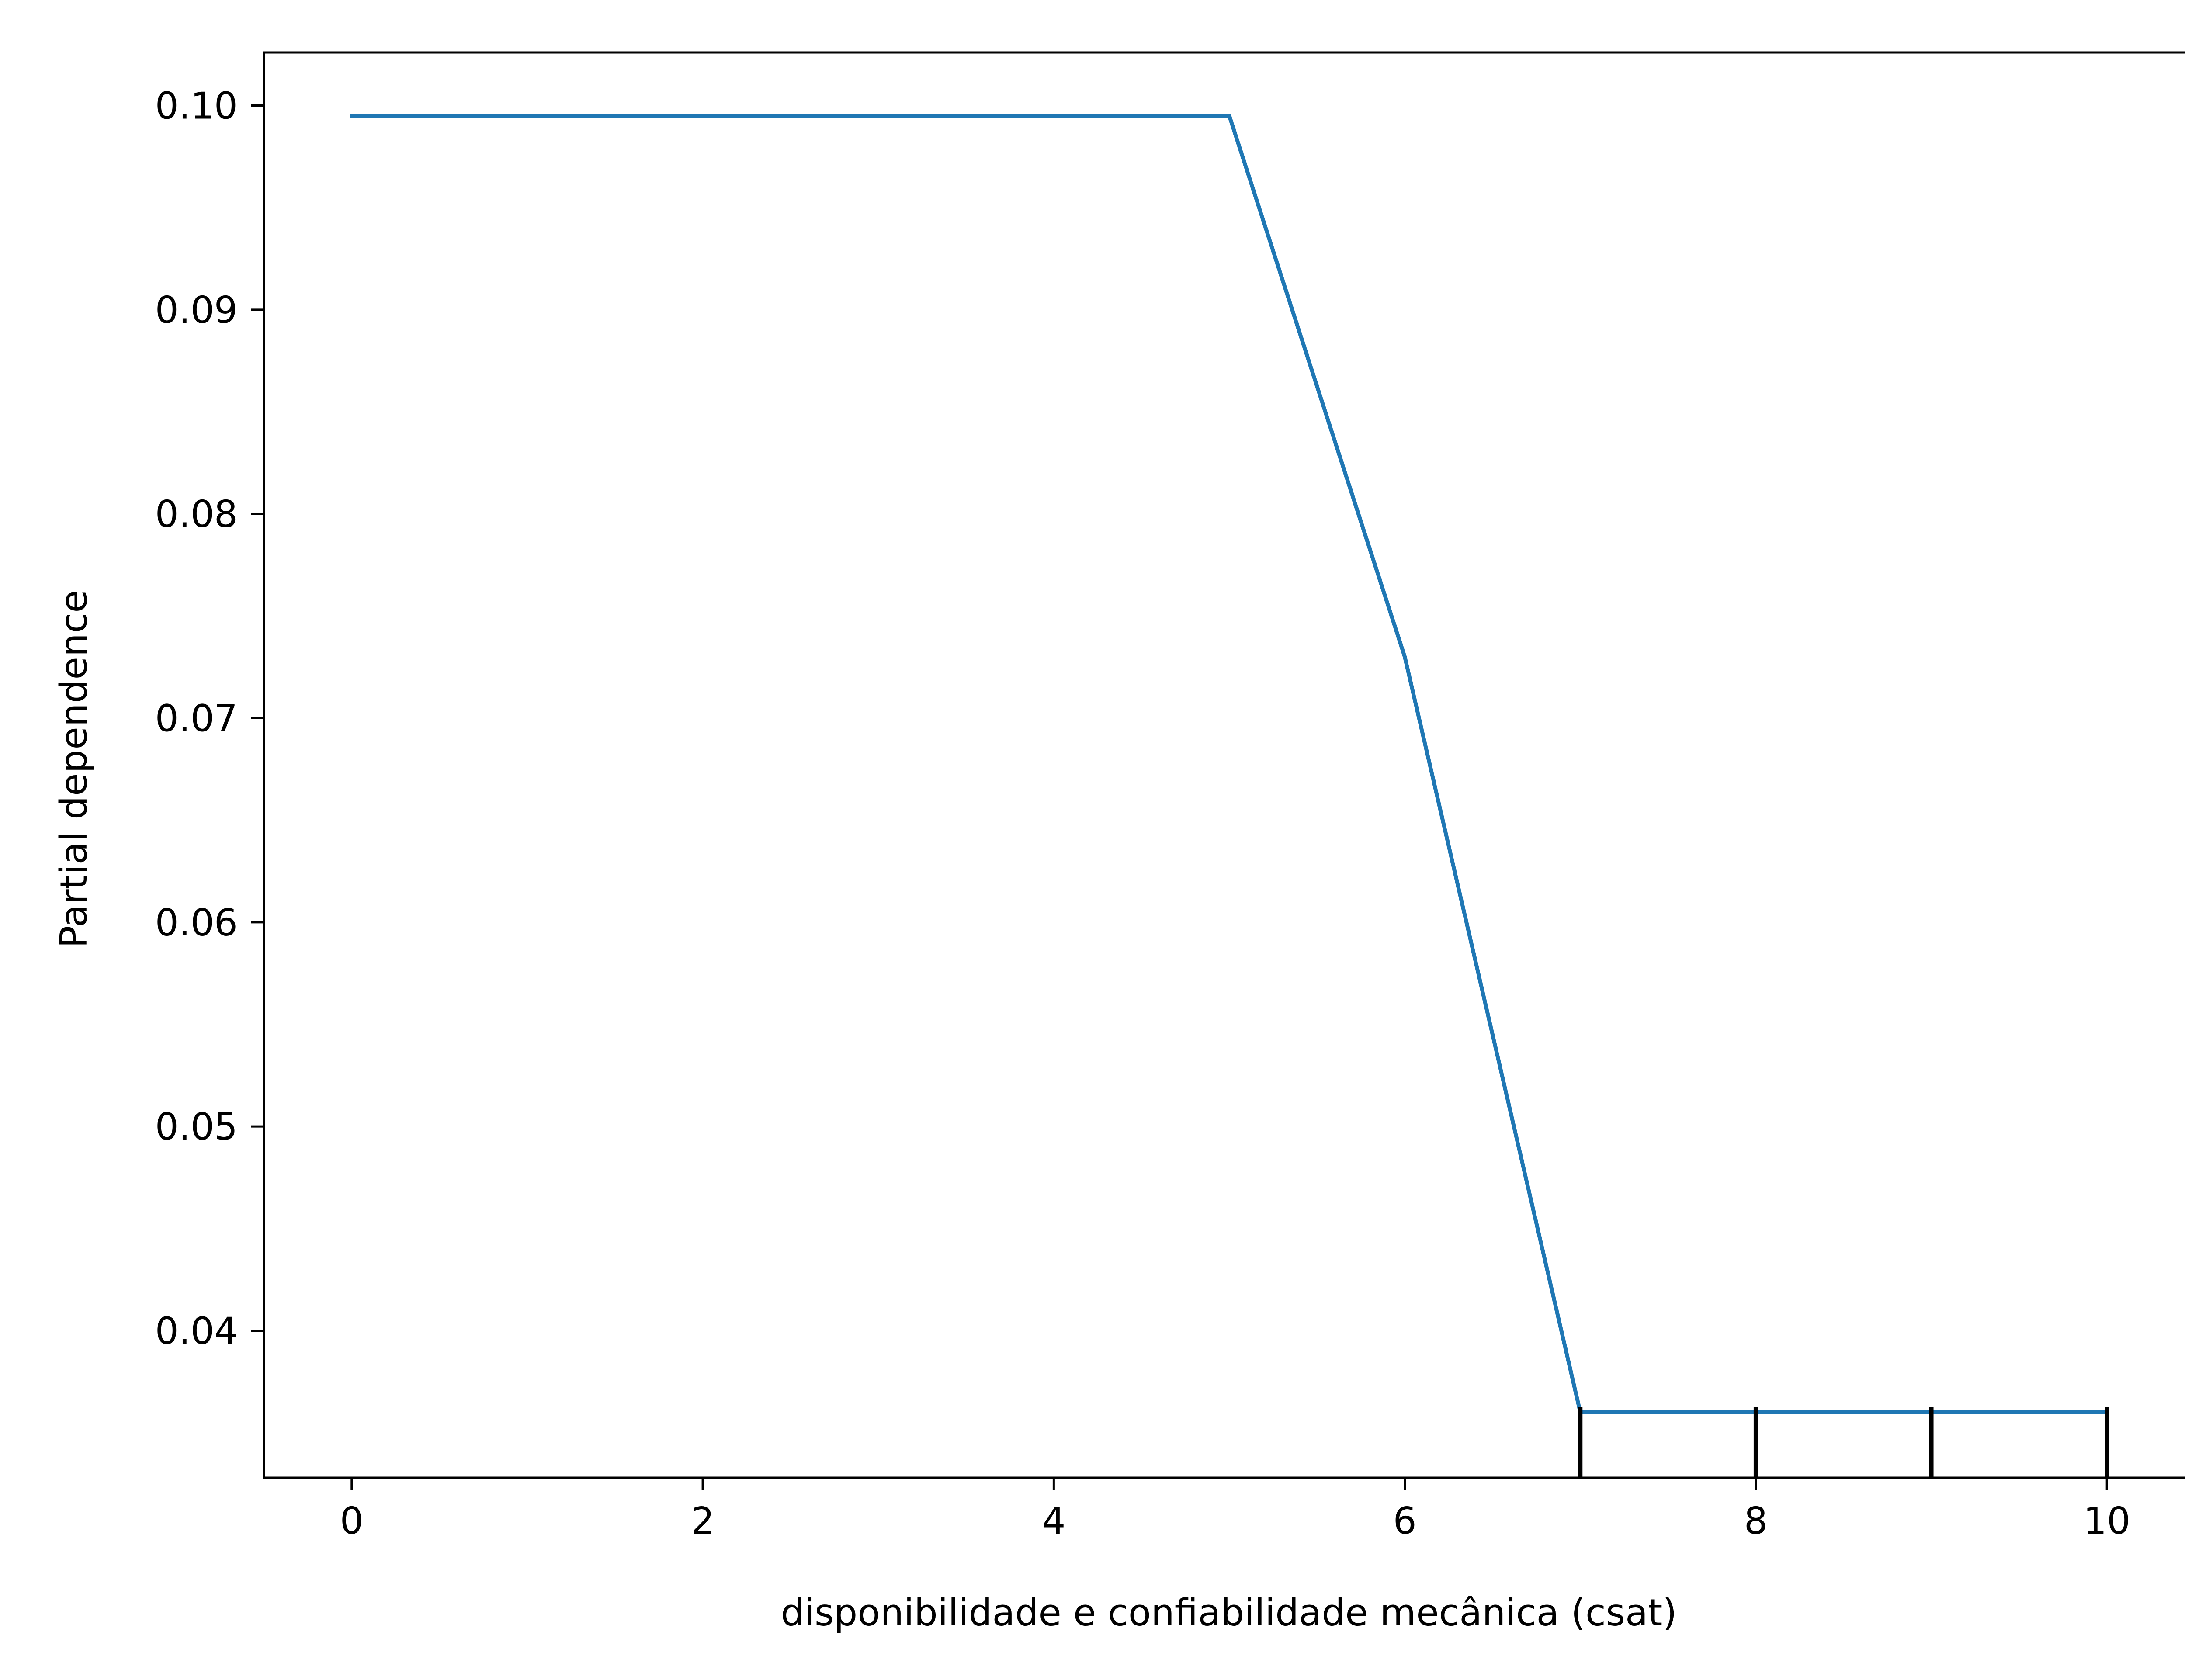  What do you see at coordinates (2106, 1521) in the screenshot?
I see `x-tick-label-5: 10` at bounding box center [2106, 1521].